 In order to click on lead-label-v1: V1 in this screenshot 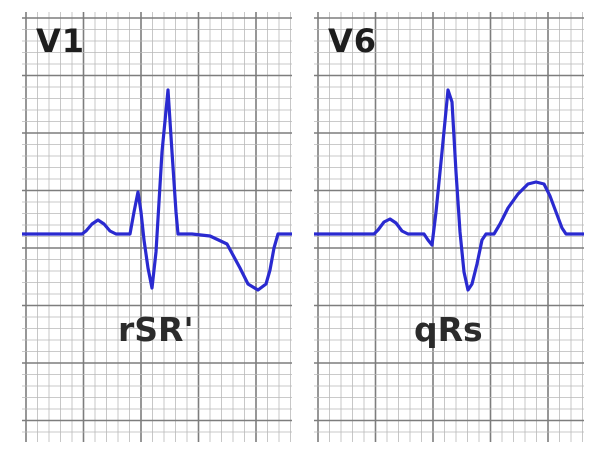, I will do `click(61, 41)`.